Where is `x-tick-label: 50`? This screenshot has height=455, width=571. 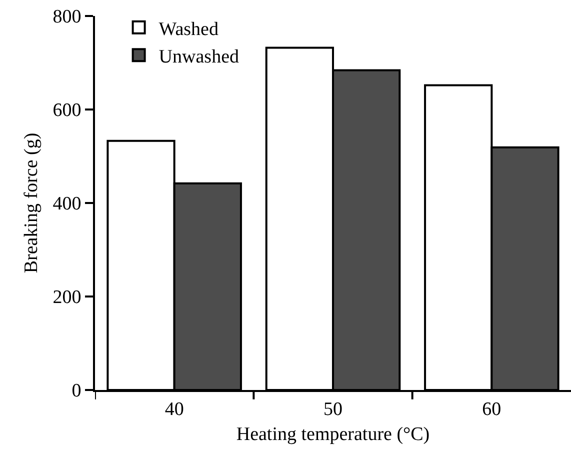 x-tick-label: 50 is located at coordinates (333, 409).